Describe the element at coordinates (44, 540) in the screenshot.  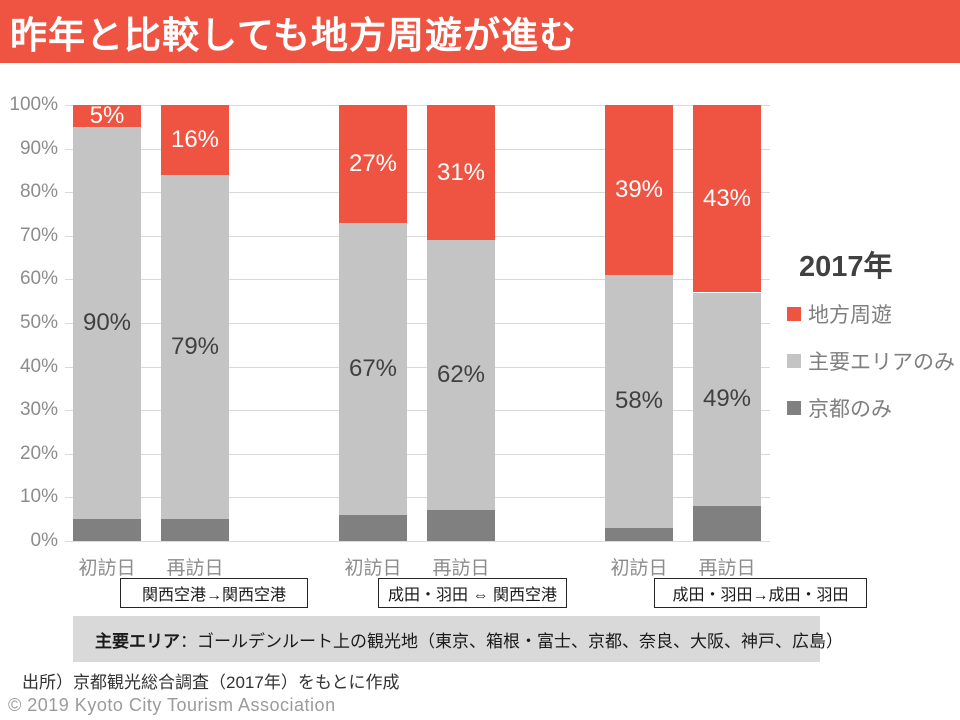
I see `y-axis-tick-label: 0%` at that location.